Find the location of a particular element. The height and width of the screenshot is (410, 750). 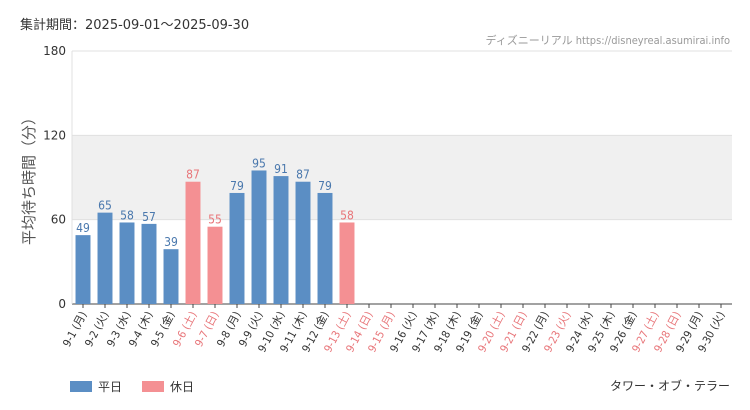

data-label: 95 is located at coordinates (259, 163).